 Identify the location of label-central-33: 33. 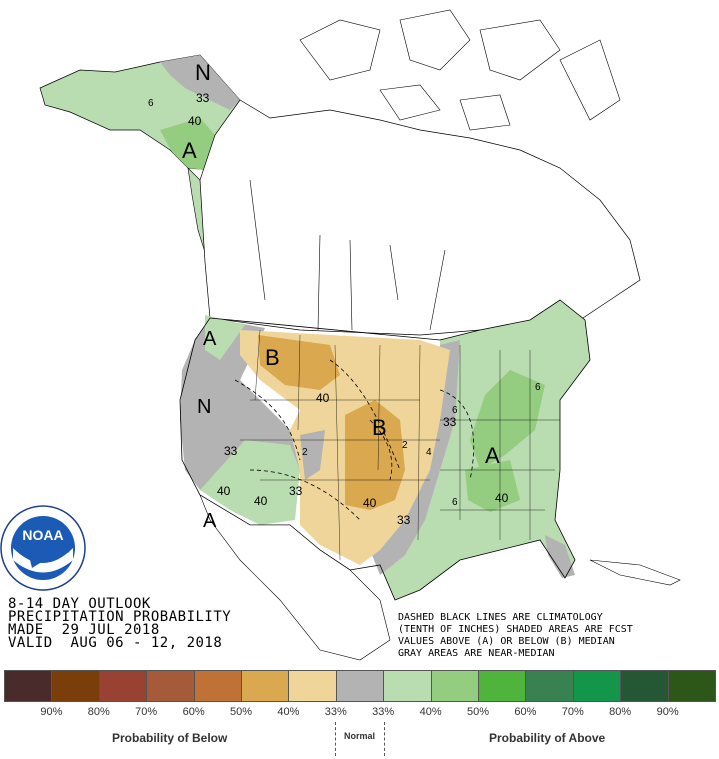
(404, 520).